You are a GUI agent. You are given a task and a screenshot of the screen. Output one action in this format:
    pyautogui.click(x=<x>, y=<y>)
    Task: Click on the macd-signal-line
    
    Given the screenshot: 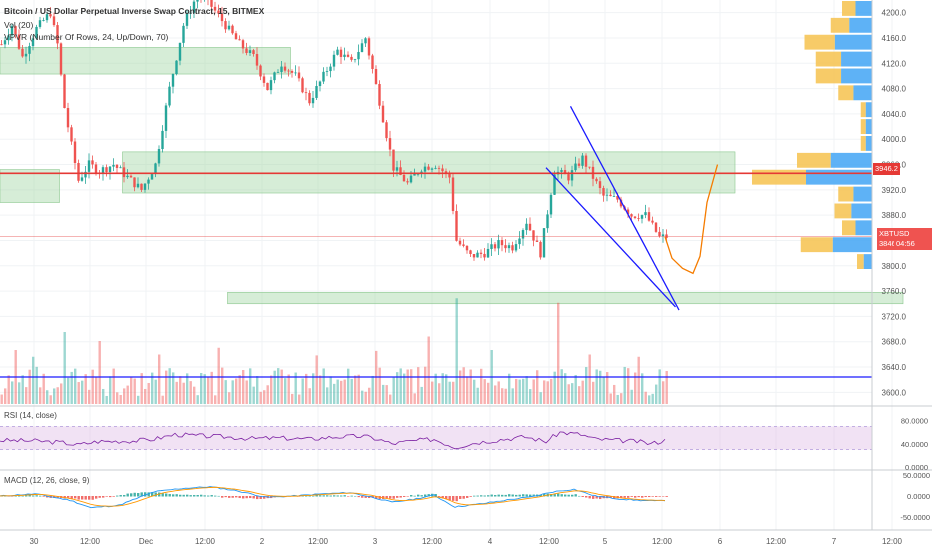 What is the action you would take?
    pyautogui.click(x=333, y=496)
    